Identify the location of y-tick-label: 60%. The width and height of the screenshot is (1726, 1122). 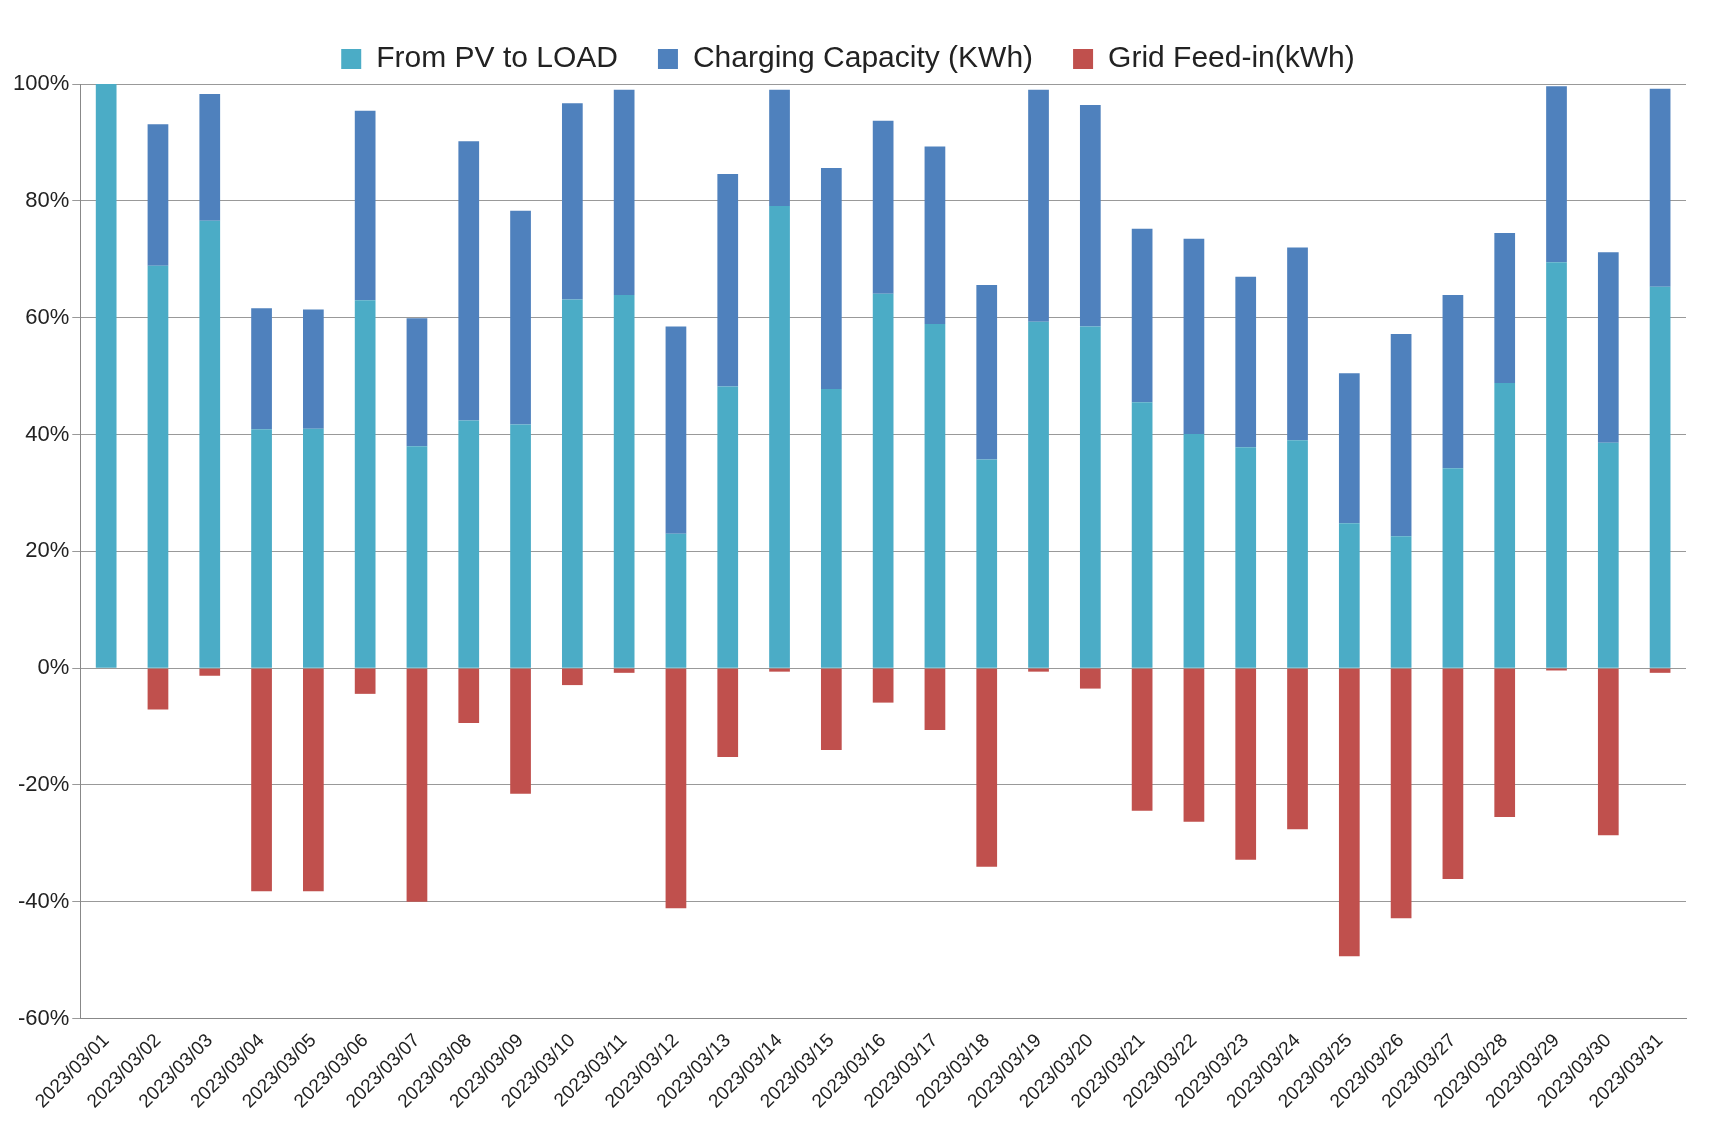
(47, 316).